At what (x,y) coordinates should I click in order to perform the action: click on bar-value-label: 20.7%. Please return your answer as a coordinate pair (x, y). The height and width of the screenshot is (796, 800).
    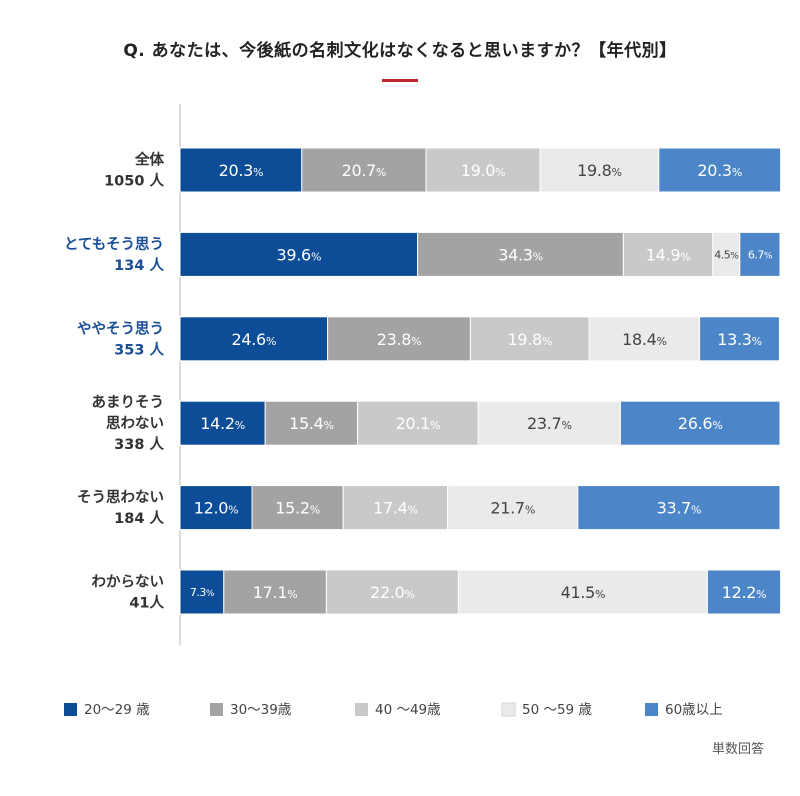
    Looking at the image, I should click on (364, 170).